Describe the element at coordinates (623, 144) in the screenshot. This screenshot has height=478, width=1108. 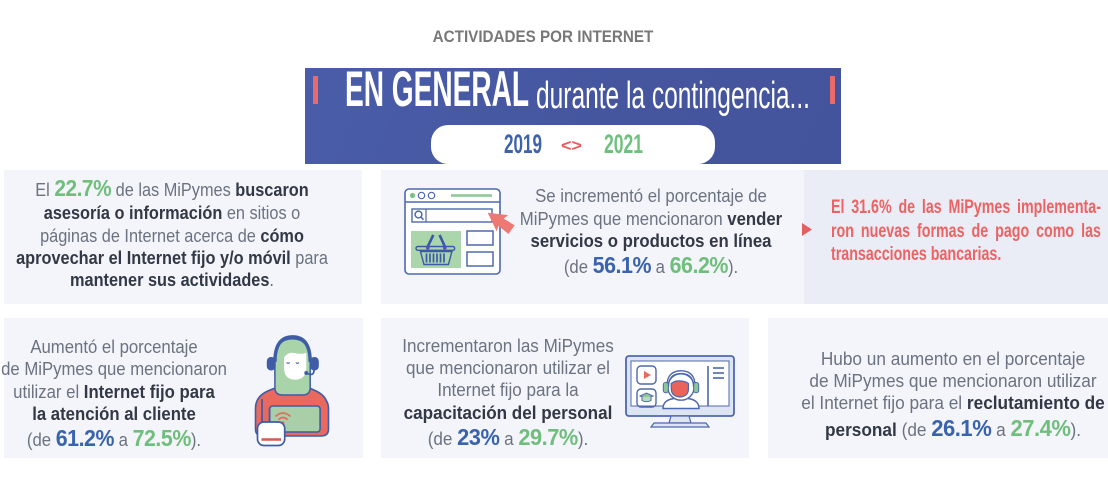
I see `svg-text: 2021` at that location.